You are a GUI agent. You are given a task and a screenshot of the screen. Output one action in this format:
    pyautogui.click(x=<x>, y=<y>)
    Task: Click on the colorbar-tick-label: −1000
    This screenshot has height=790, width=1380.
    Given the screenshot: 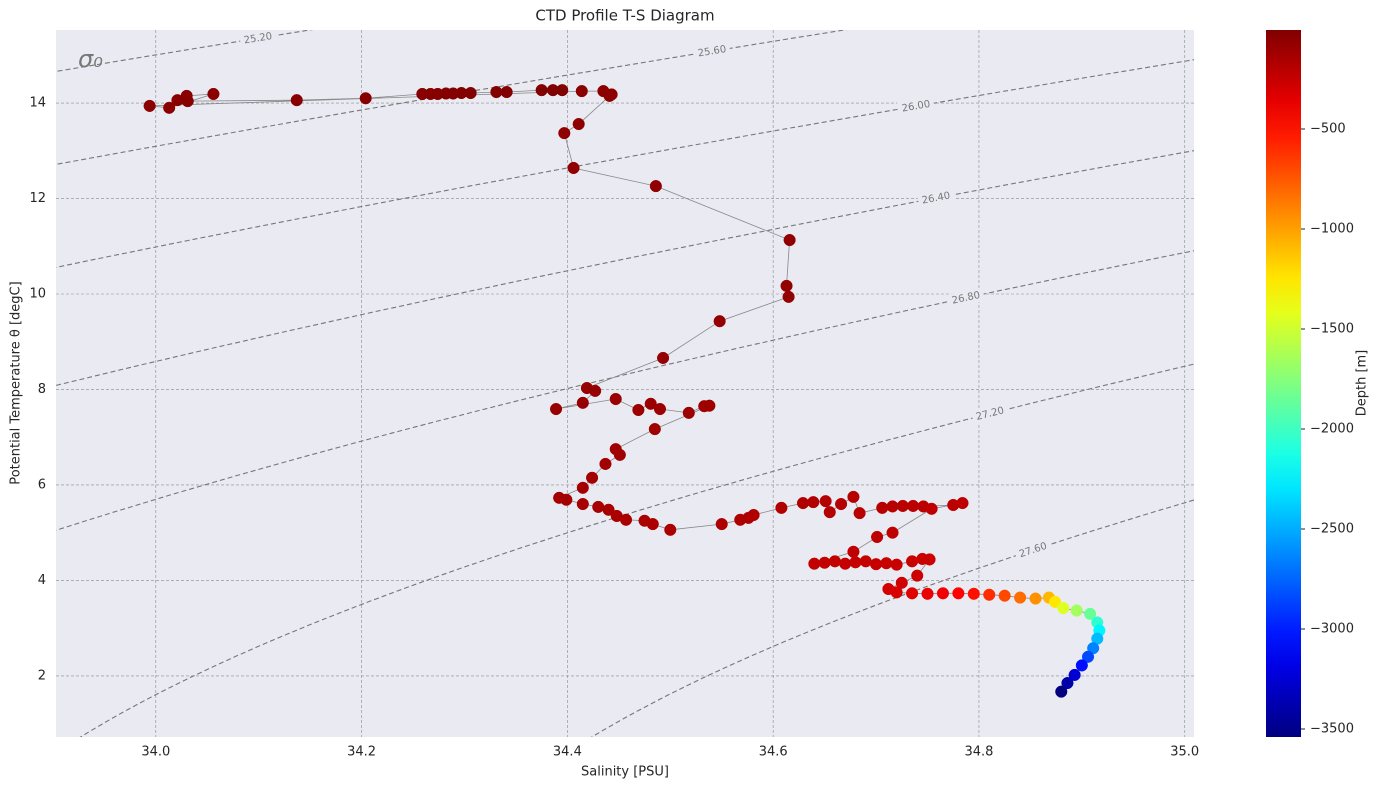 What is the action you would take?
    pyautogui.click(x=1332, y=229)
    